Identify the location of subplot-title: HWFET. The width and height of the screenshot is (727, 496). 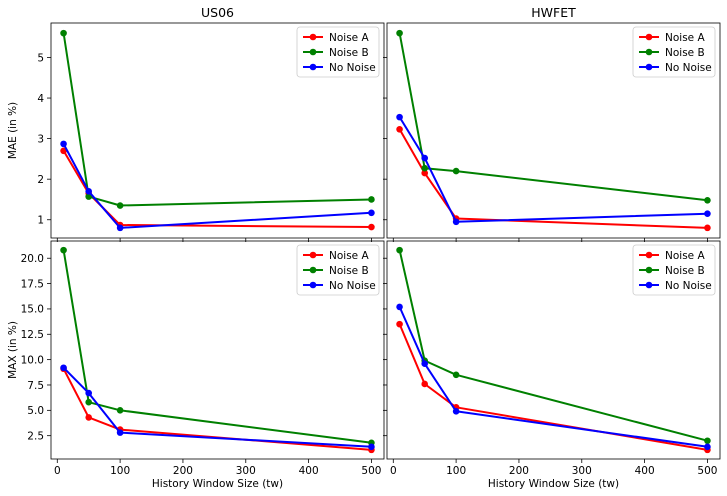
(553, 12).